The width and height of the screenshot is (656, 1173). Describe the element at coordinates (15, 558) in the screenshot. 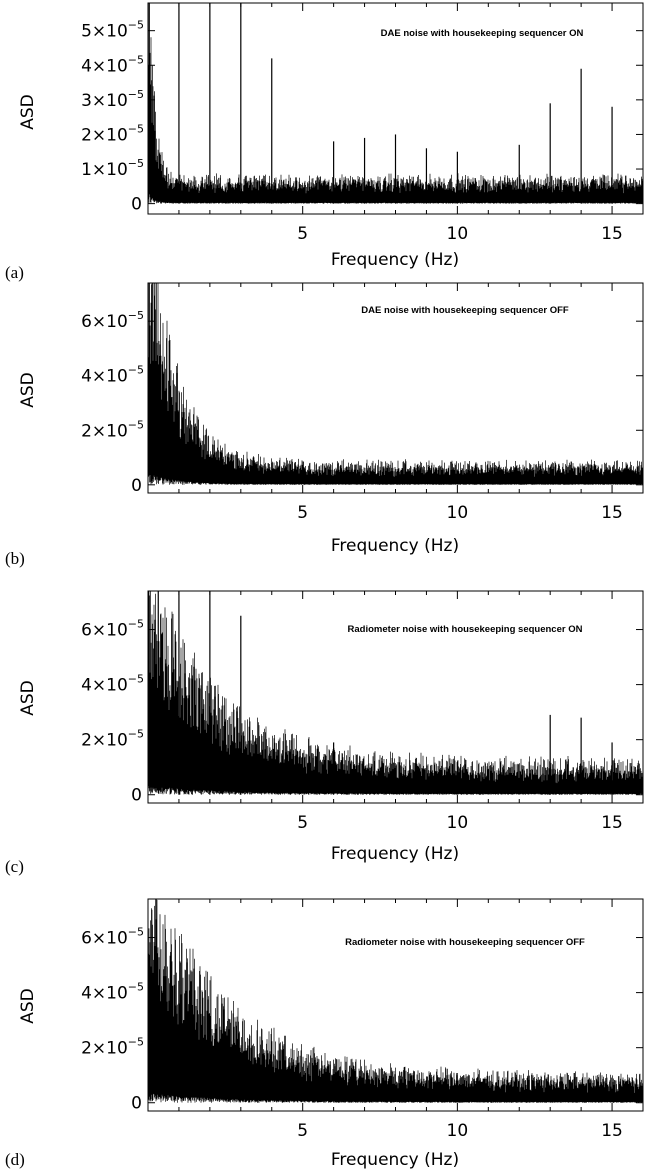

I see `panel-label-b: (b)` at that location.